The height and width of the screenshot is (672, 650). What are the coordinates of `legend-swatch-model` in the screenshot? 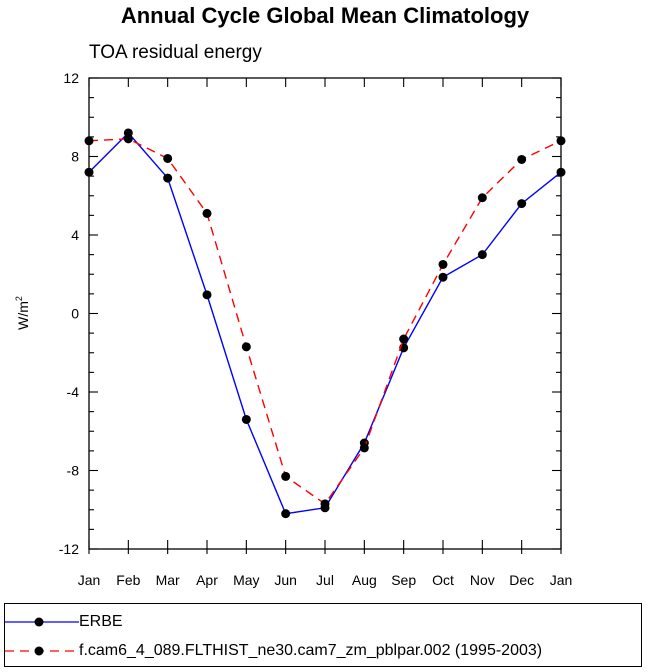 It's located at (42, 651).